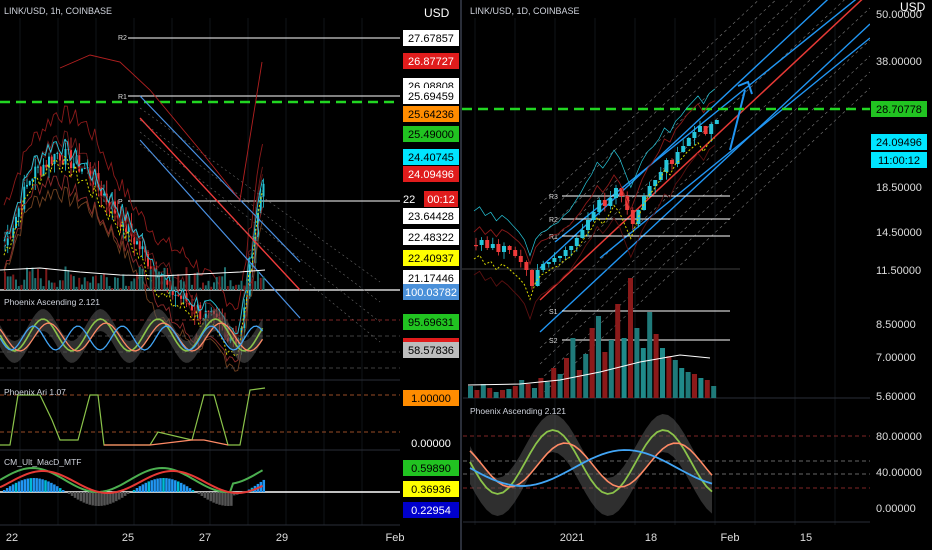  Describe the element at coordinates (431, 135) in the screenshot. I see `left-price-tag-text: 25.49000` at that location.